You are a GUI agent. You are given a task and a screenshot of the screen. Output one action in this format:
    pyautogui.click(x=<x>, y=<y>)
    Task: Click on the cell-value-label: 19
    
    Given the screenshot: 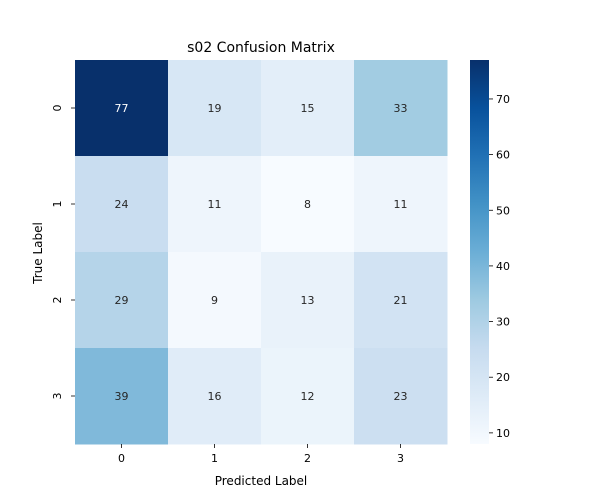 What is the action you would take?
    pyautogui.click(x=215, y=108)
    